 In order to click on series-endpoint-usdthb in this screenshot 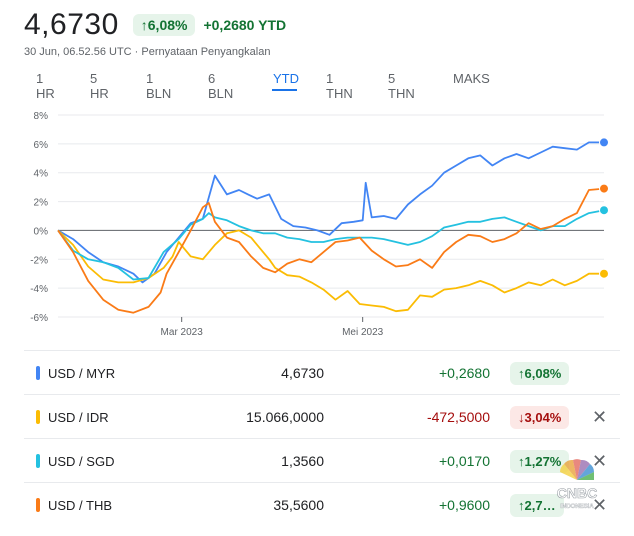, I will do `click(604, 188)`.